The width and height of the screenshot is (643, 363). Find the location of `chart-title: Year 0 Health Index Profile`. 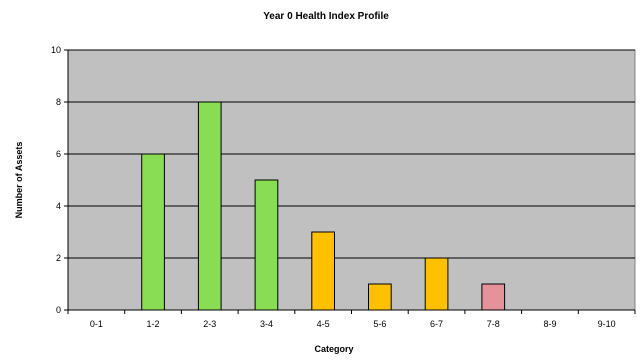

chart-title: Year 0 Health Index Profile is located at coordinates (326, 16).